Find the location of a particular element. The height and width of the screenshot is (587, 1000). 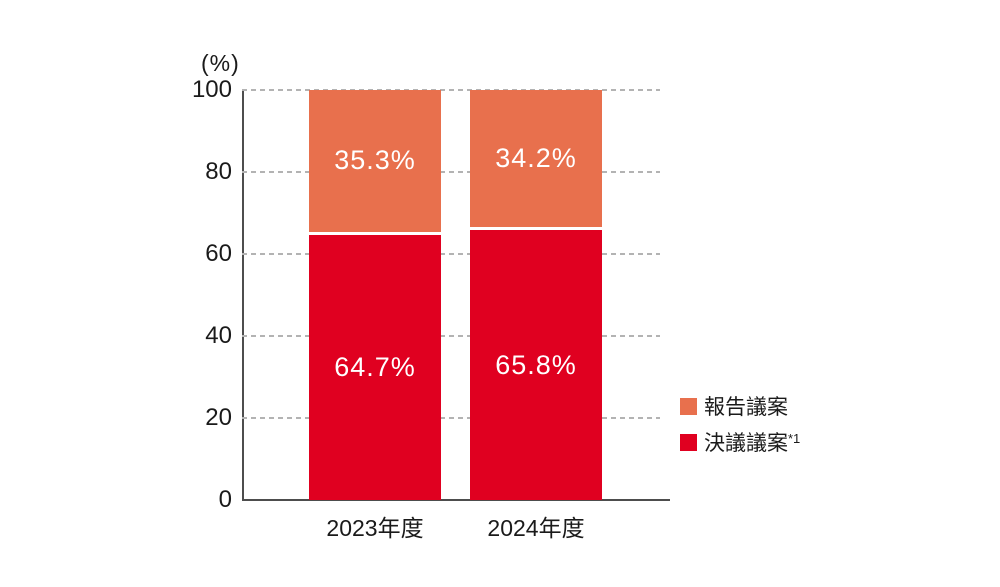

x-category-label-2024年度: 2024年度 is located at coordinates (536, 528).